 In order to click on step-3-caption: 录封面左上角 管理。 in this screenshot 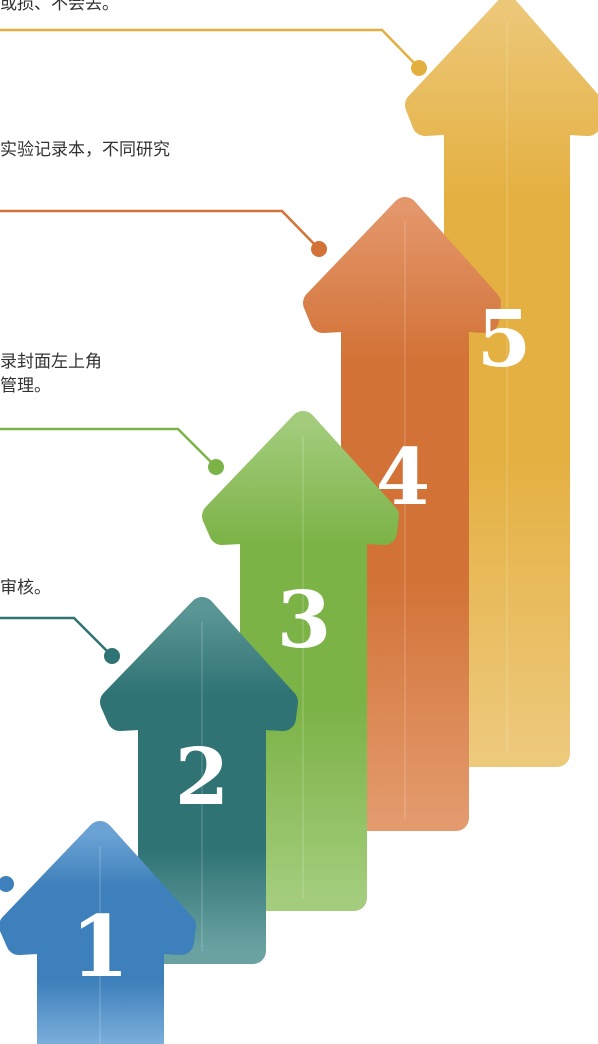, I will do `click(51, 374)`.